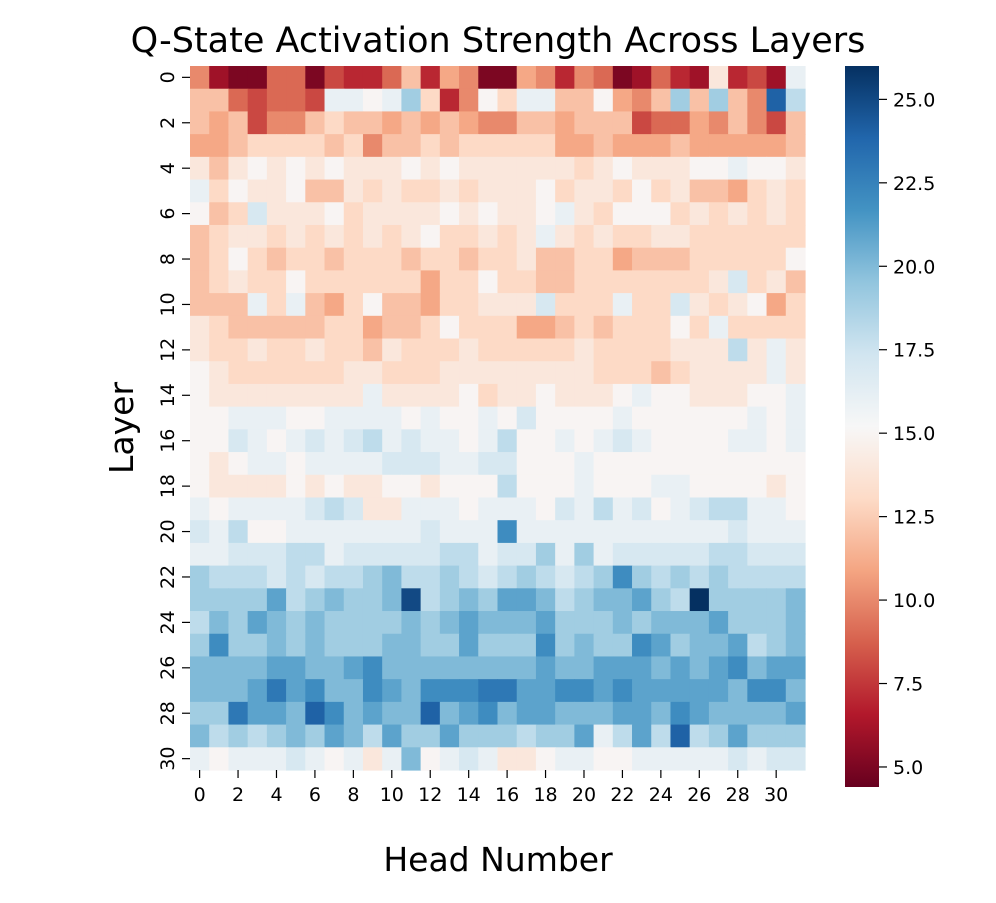 The image size is (996, 903). I want to click on y-tick-label: 24, so click(168, 622).